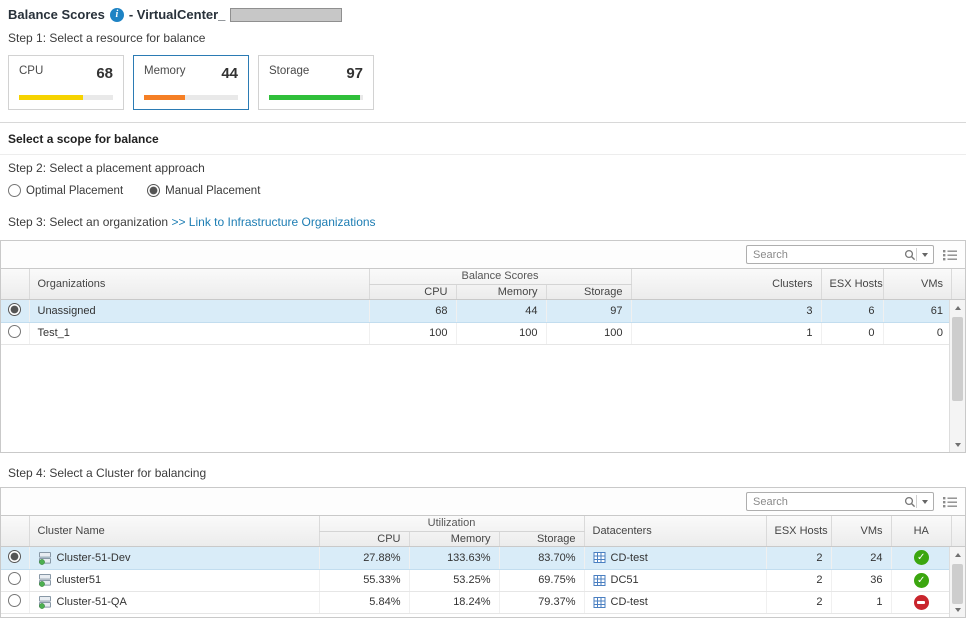  Describe the element at coordinates (316, 82) in the screenshot. I see `resource-card-storage: Storage 97` at that location.